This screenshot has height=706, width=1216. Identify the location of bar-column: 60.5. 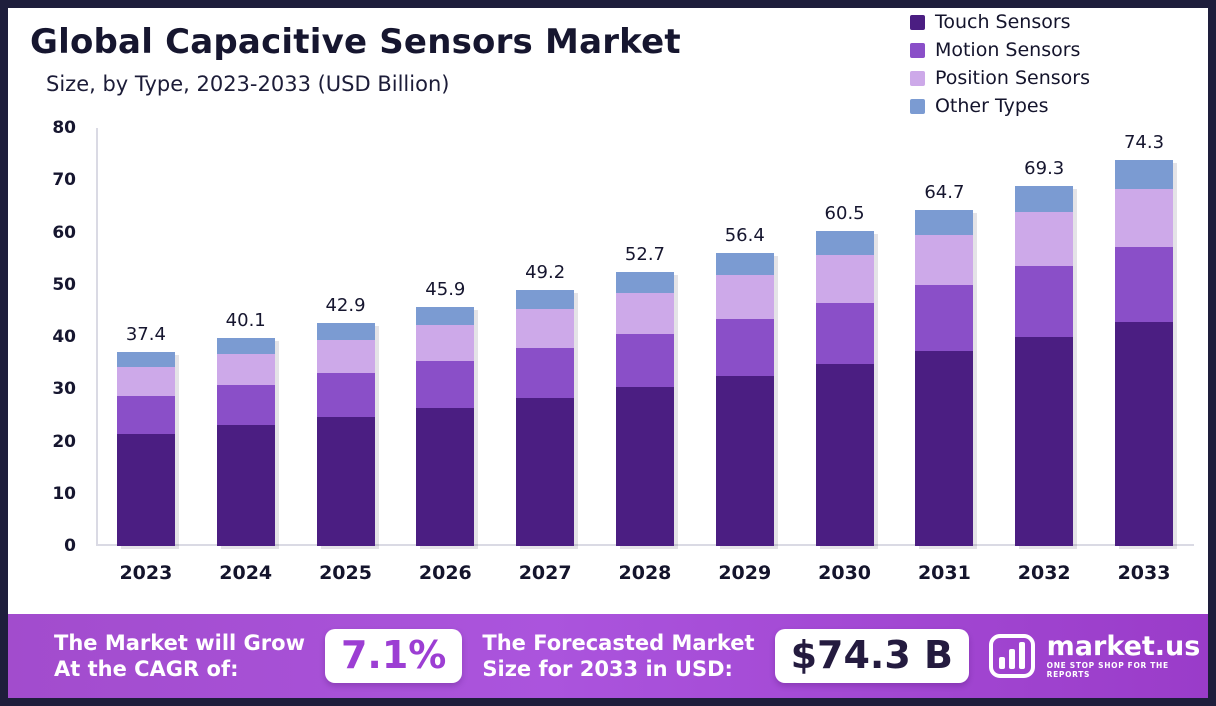
(845, 337).